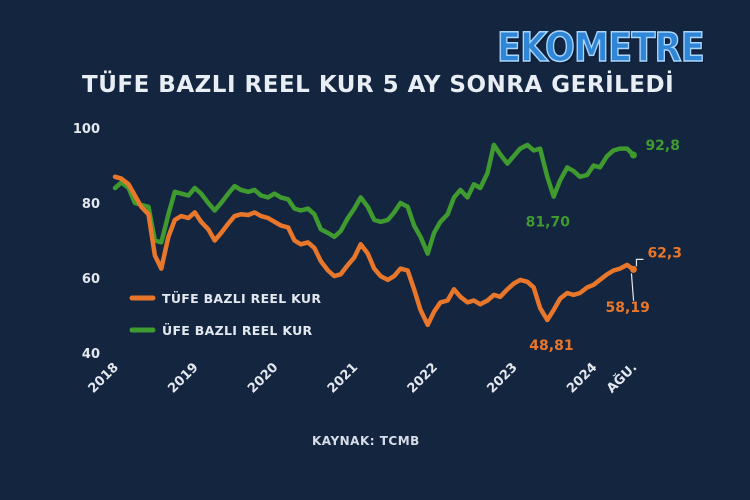  I want to click on x-tick-label: 2019, so click(183, 378).